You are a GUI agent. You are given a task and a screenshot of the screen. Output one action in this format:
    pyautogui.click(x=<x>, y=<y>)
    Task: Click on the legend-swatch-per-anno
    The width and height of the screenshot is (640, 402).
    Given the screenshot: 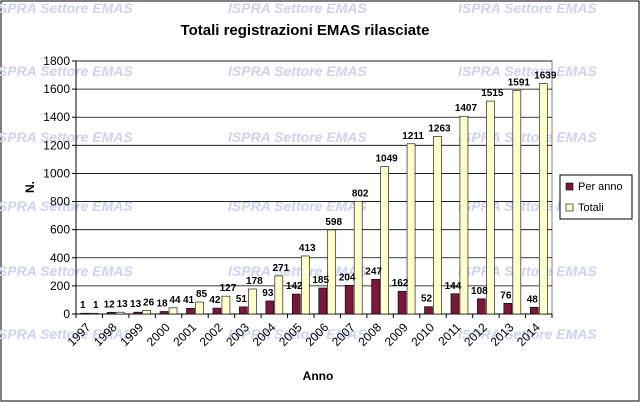 What is the action you would take?
    pyautogui.click(x=569, y=186)
    